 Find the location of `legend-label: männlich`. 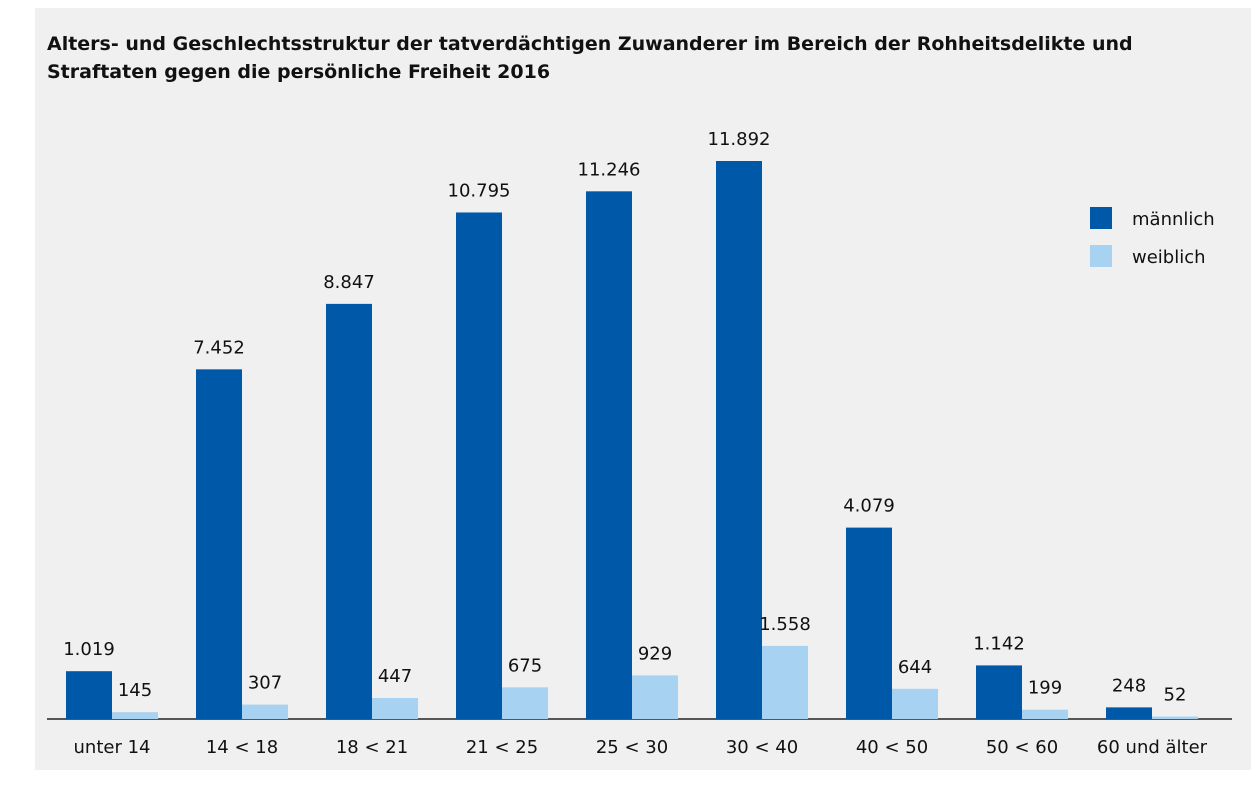

legend-label: männlich is located at coordinates (1173, 219).